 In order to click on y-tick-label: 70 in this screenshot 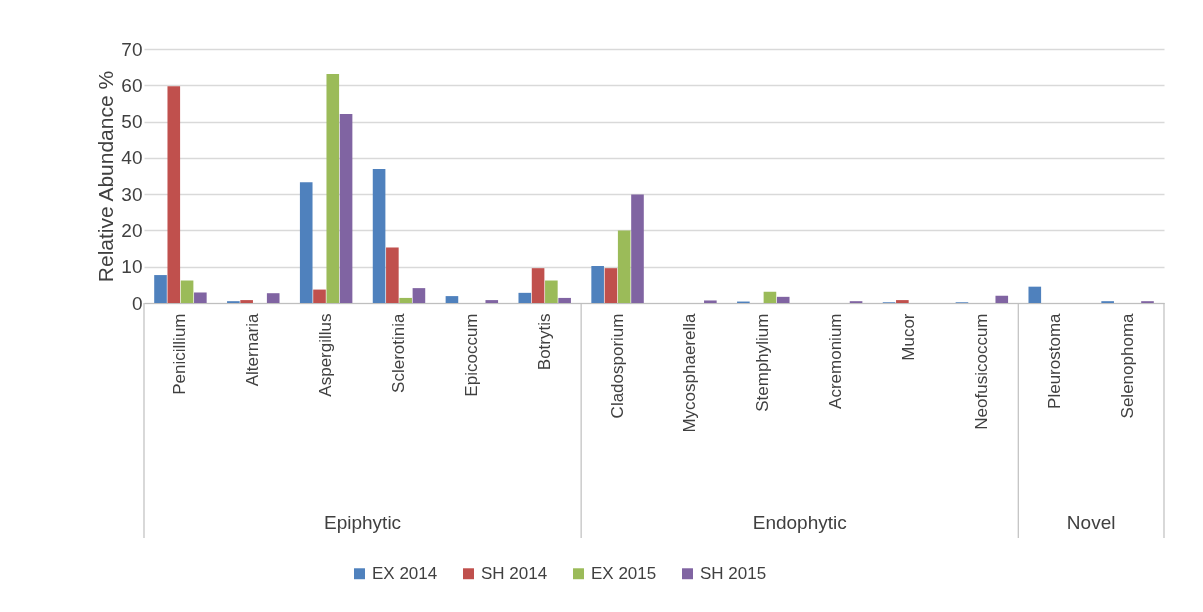, I will do `click(132, 49)`.